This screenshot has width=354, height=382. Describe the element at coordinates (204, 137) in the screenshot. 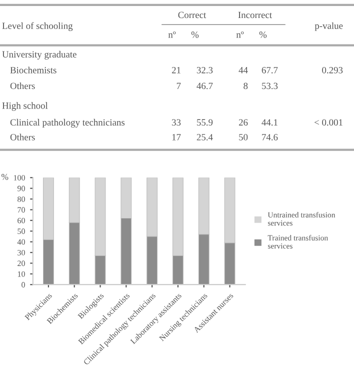

I see `text: 25.4` at that location.